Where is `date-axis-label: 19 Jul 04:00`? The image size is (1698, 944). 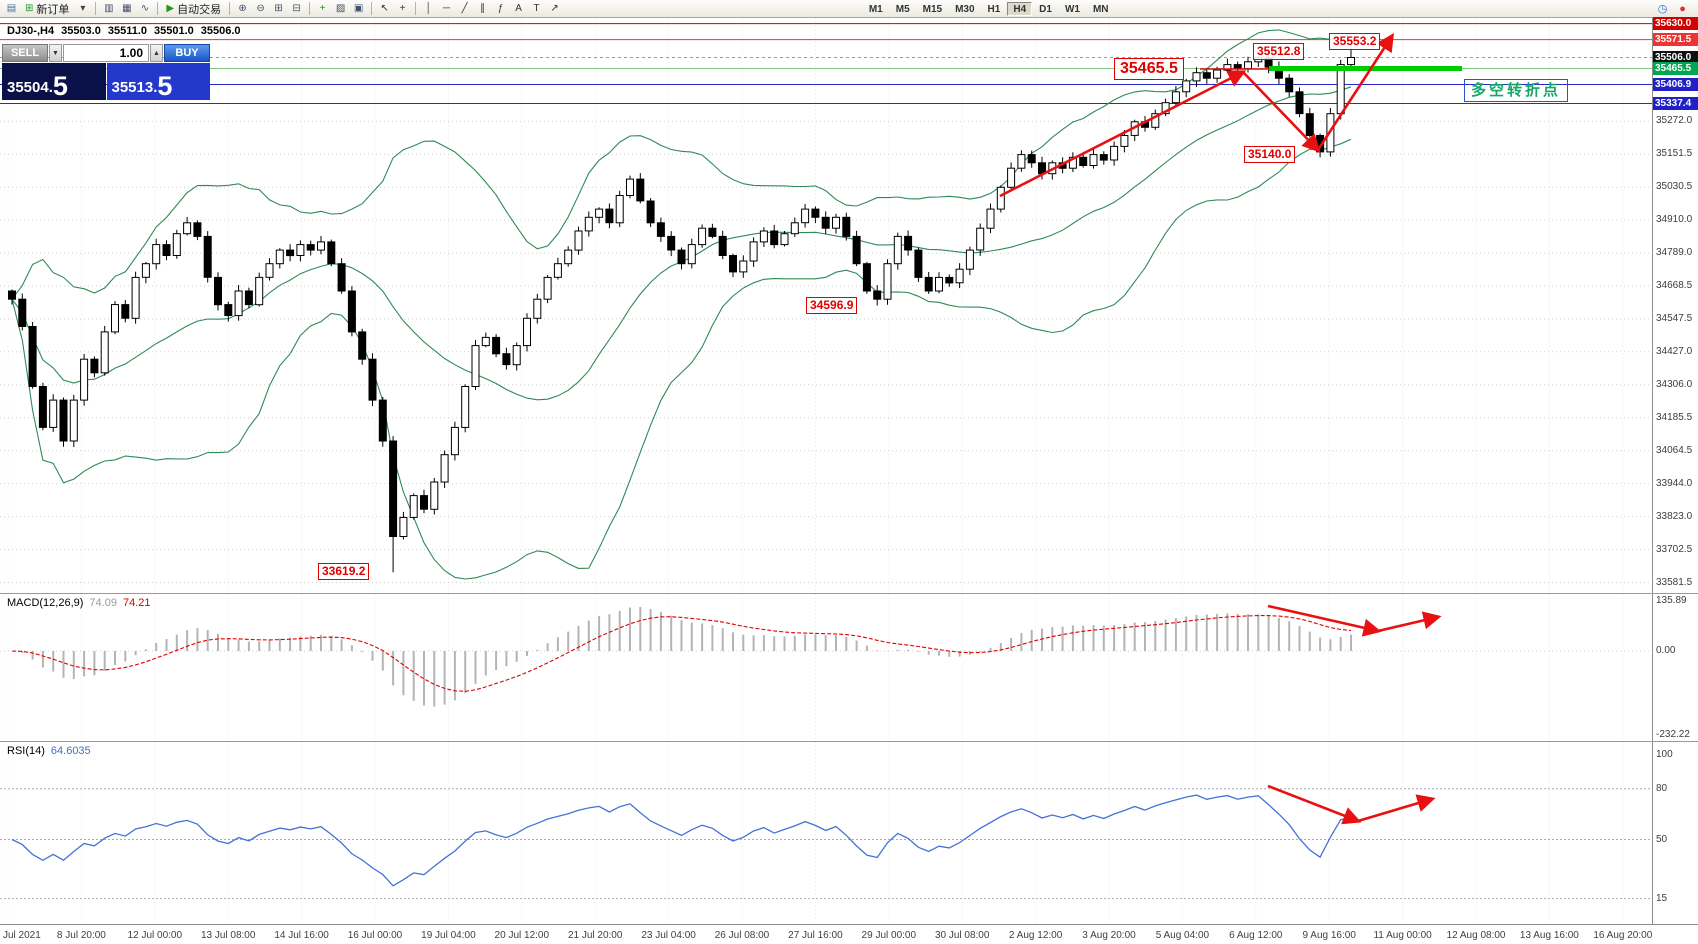 date-axis-label: 19 Jul 04:00 is located at coordinates (448, 935).